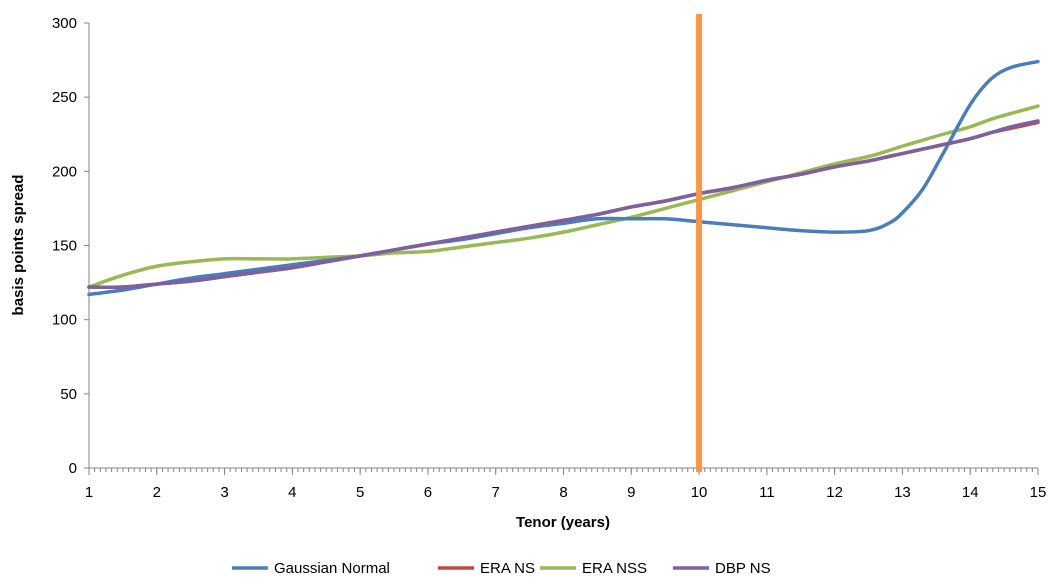 The height and width of the screenshot is (584, 1049). I want to click on x-tick-label: 7, so click(496, 492).